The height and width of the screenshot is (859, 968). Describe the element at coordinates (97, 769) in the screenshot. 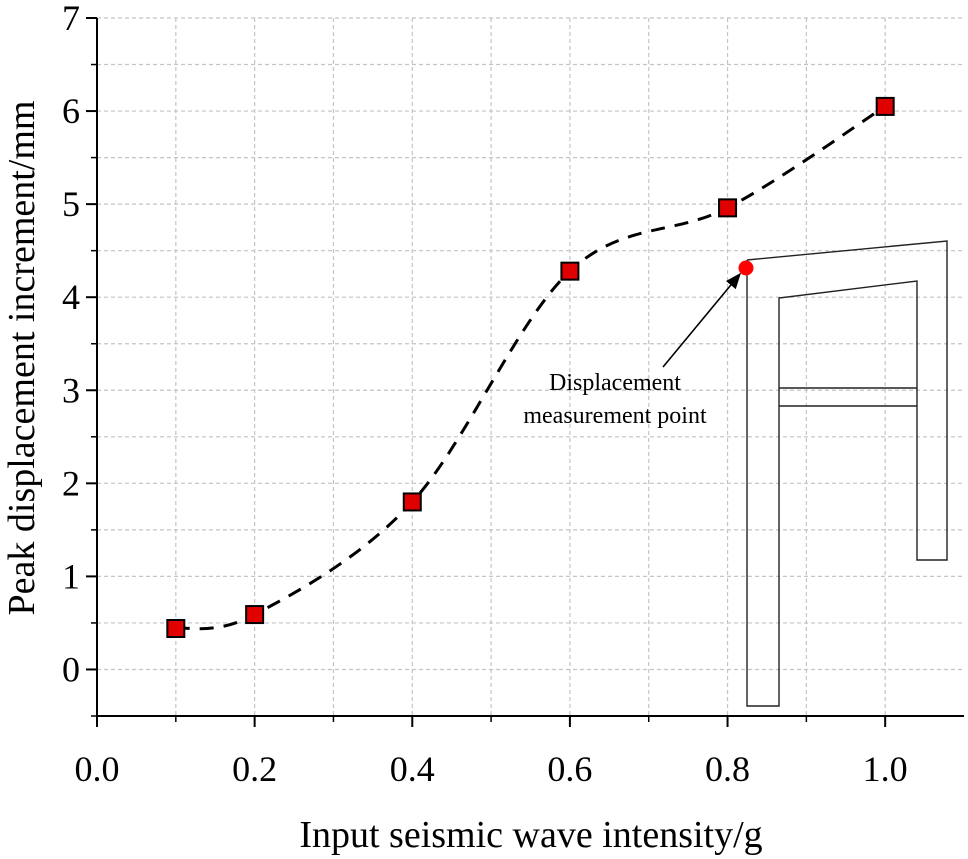

I see `x-tick-label: 0.0` at that location.